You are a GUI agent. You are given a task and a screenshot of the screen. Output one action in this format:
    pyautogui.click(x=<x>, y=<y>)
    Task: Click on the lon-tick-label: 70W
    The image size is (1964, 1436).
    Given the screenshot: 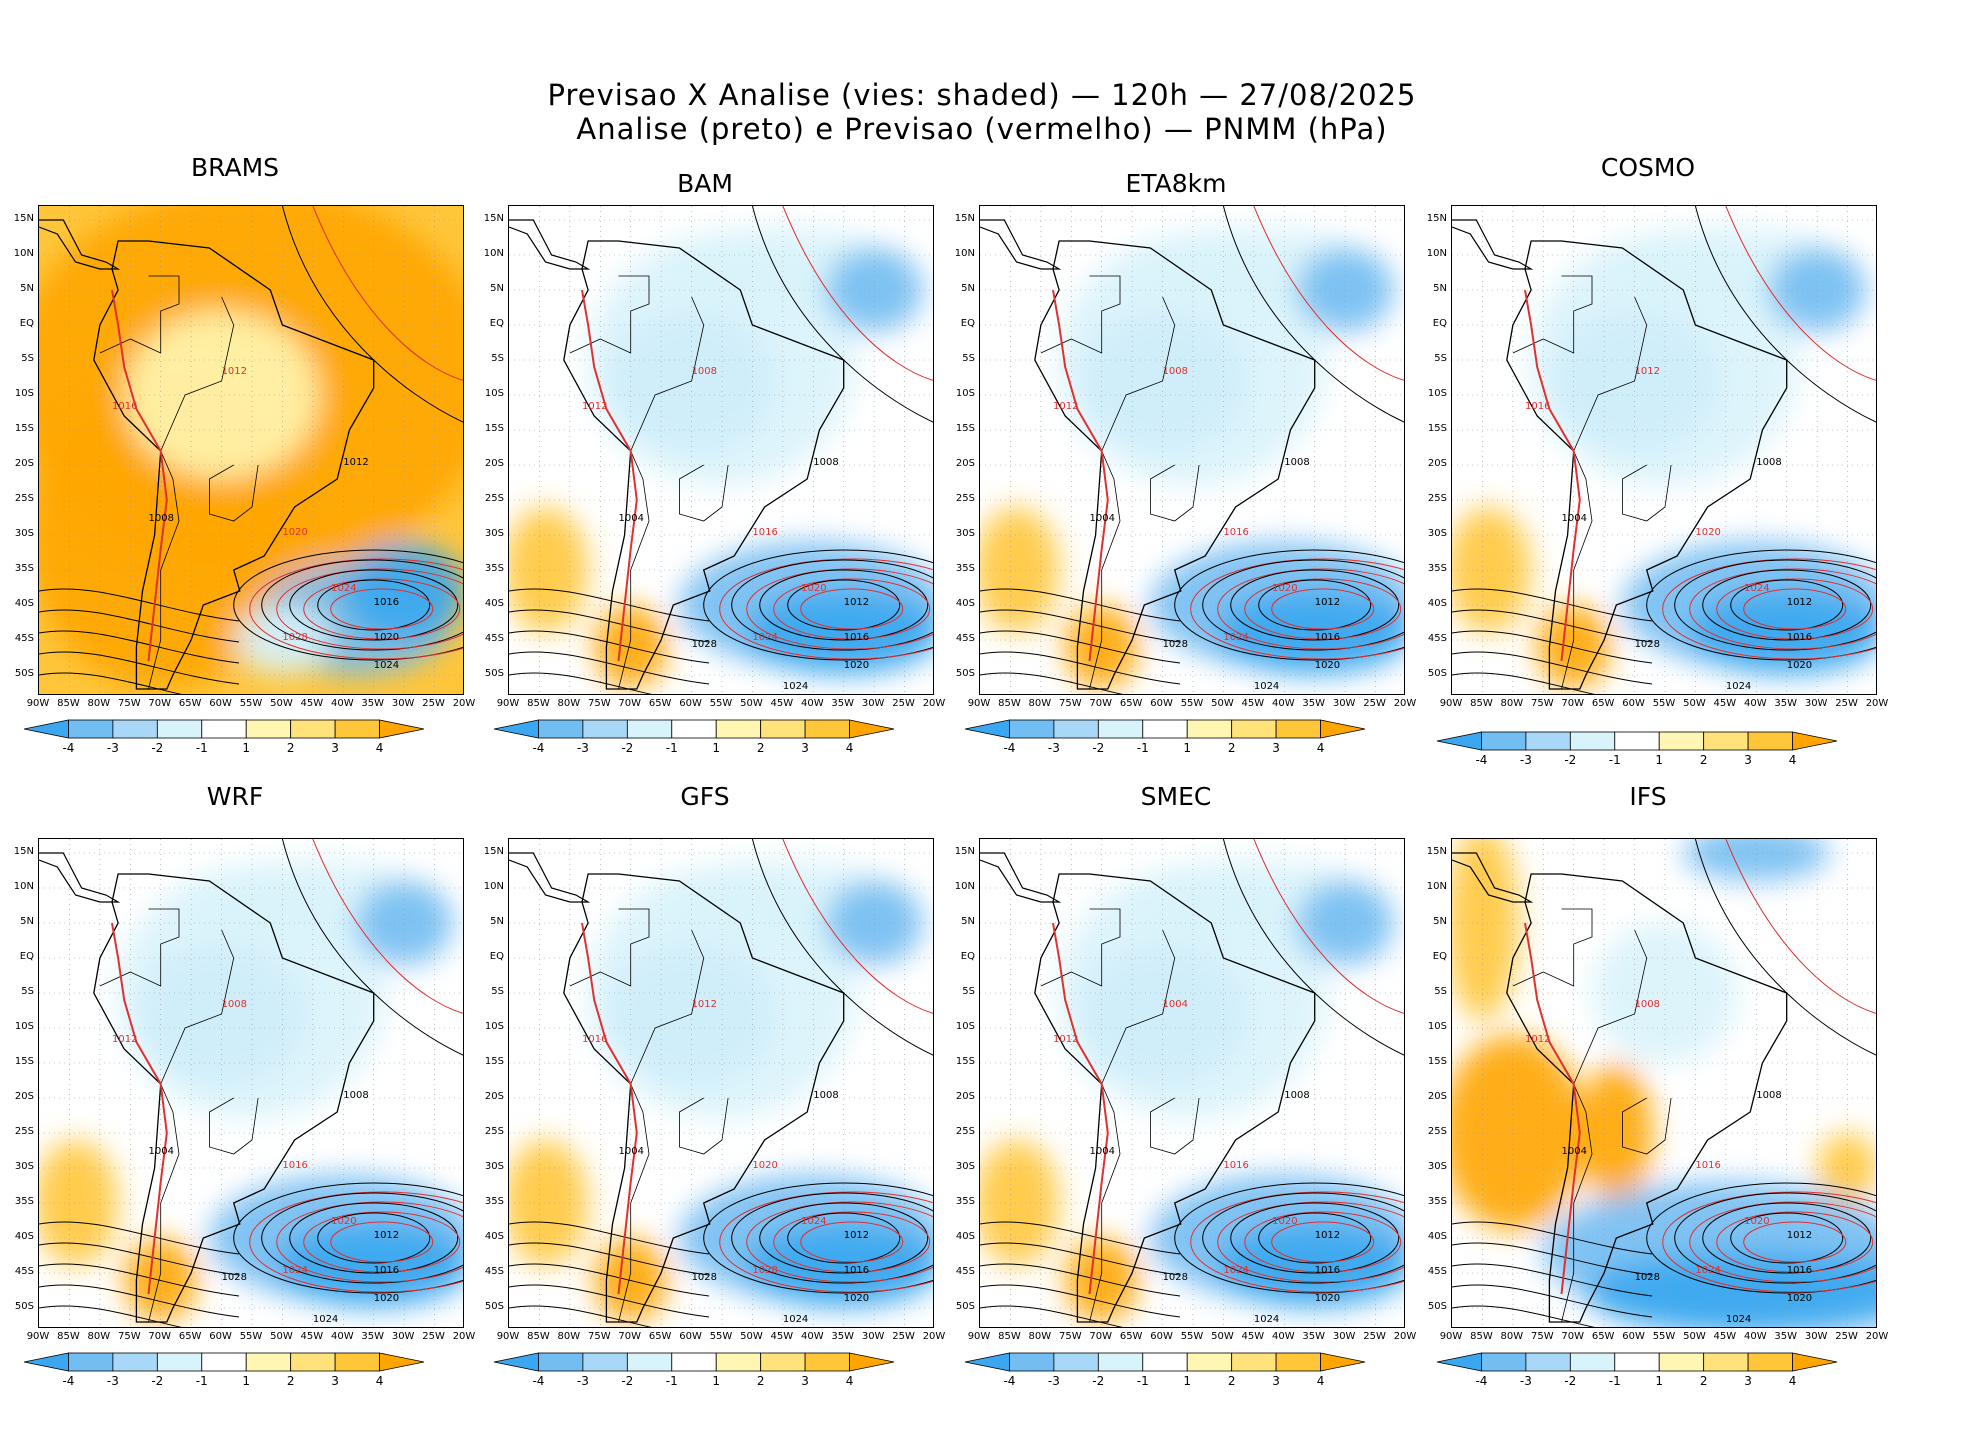 What is the action you would take?
    pyautogui.click(x=160, y=703)
    